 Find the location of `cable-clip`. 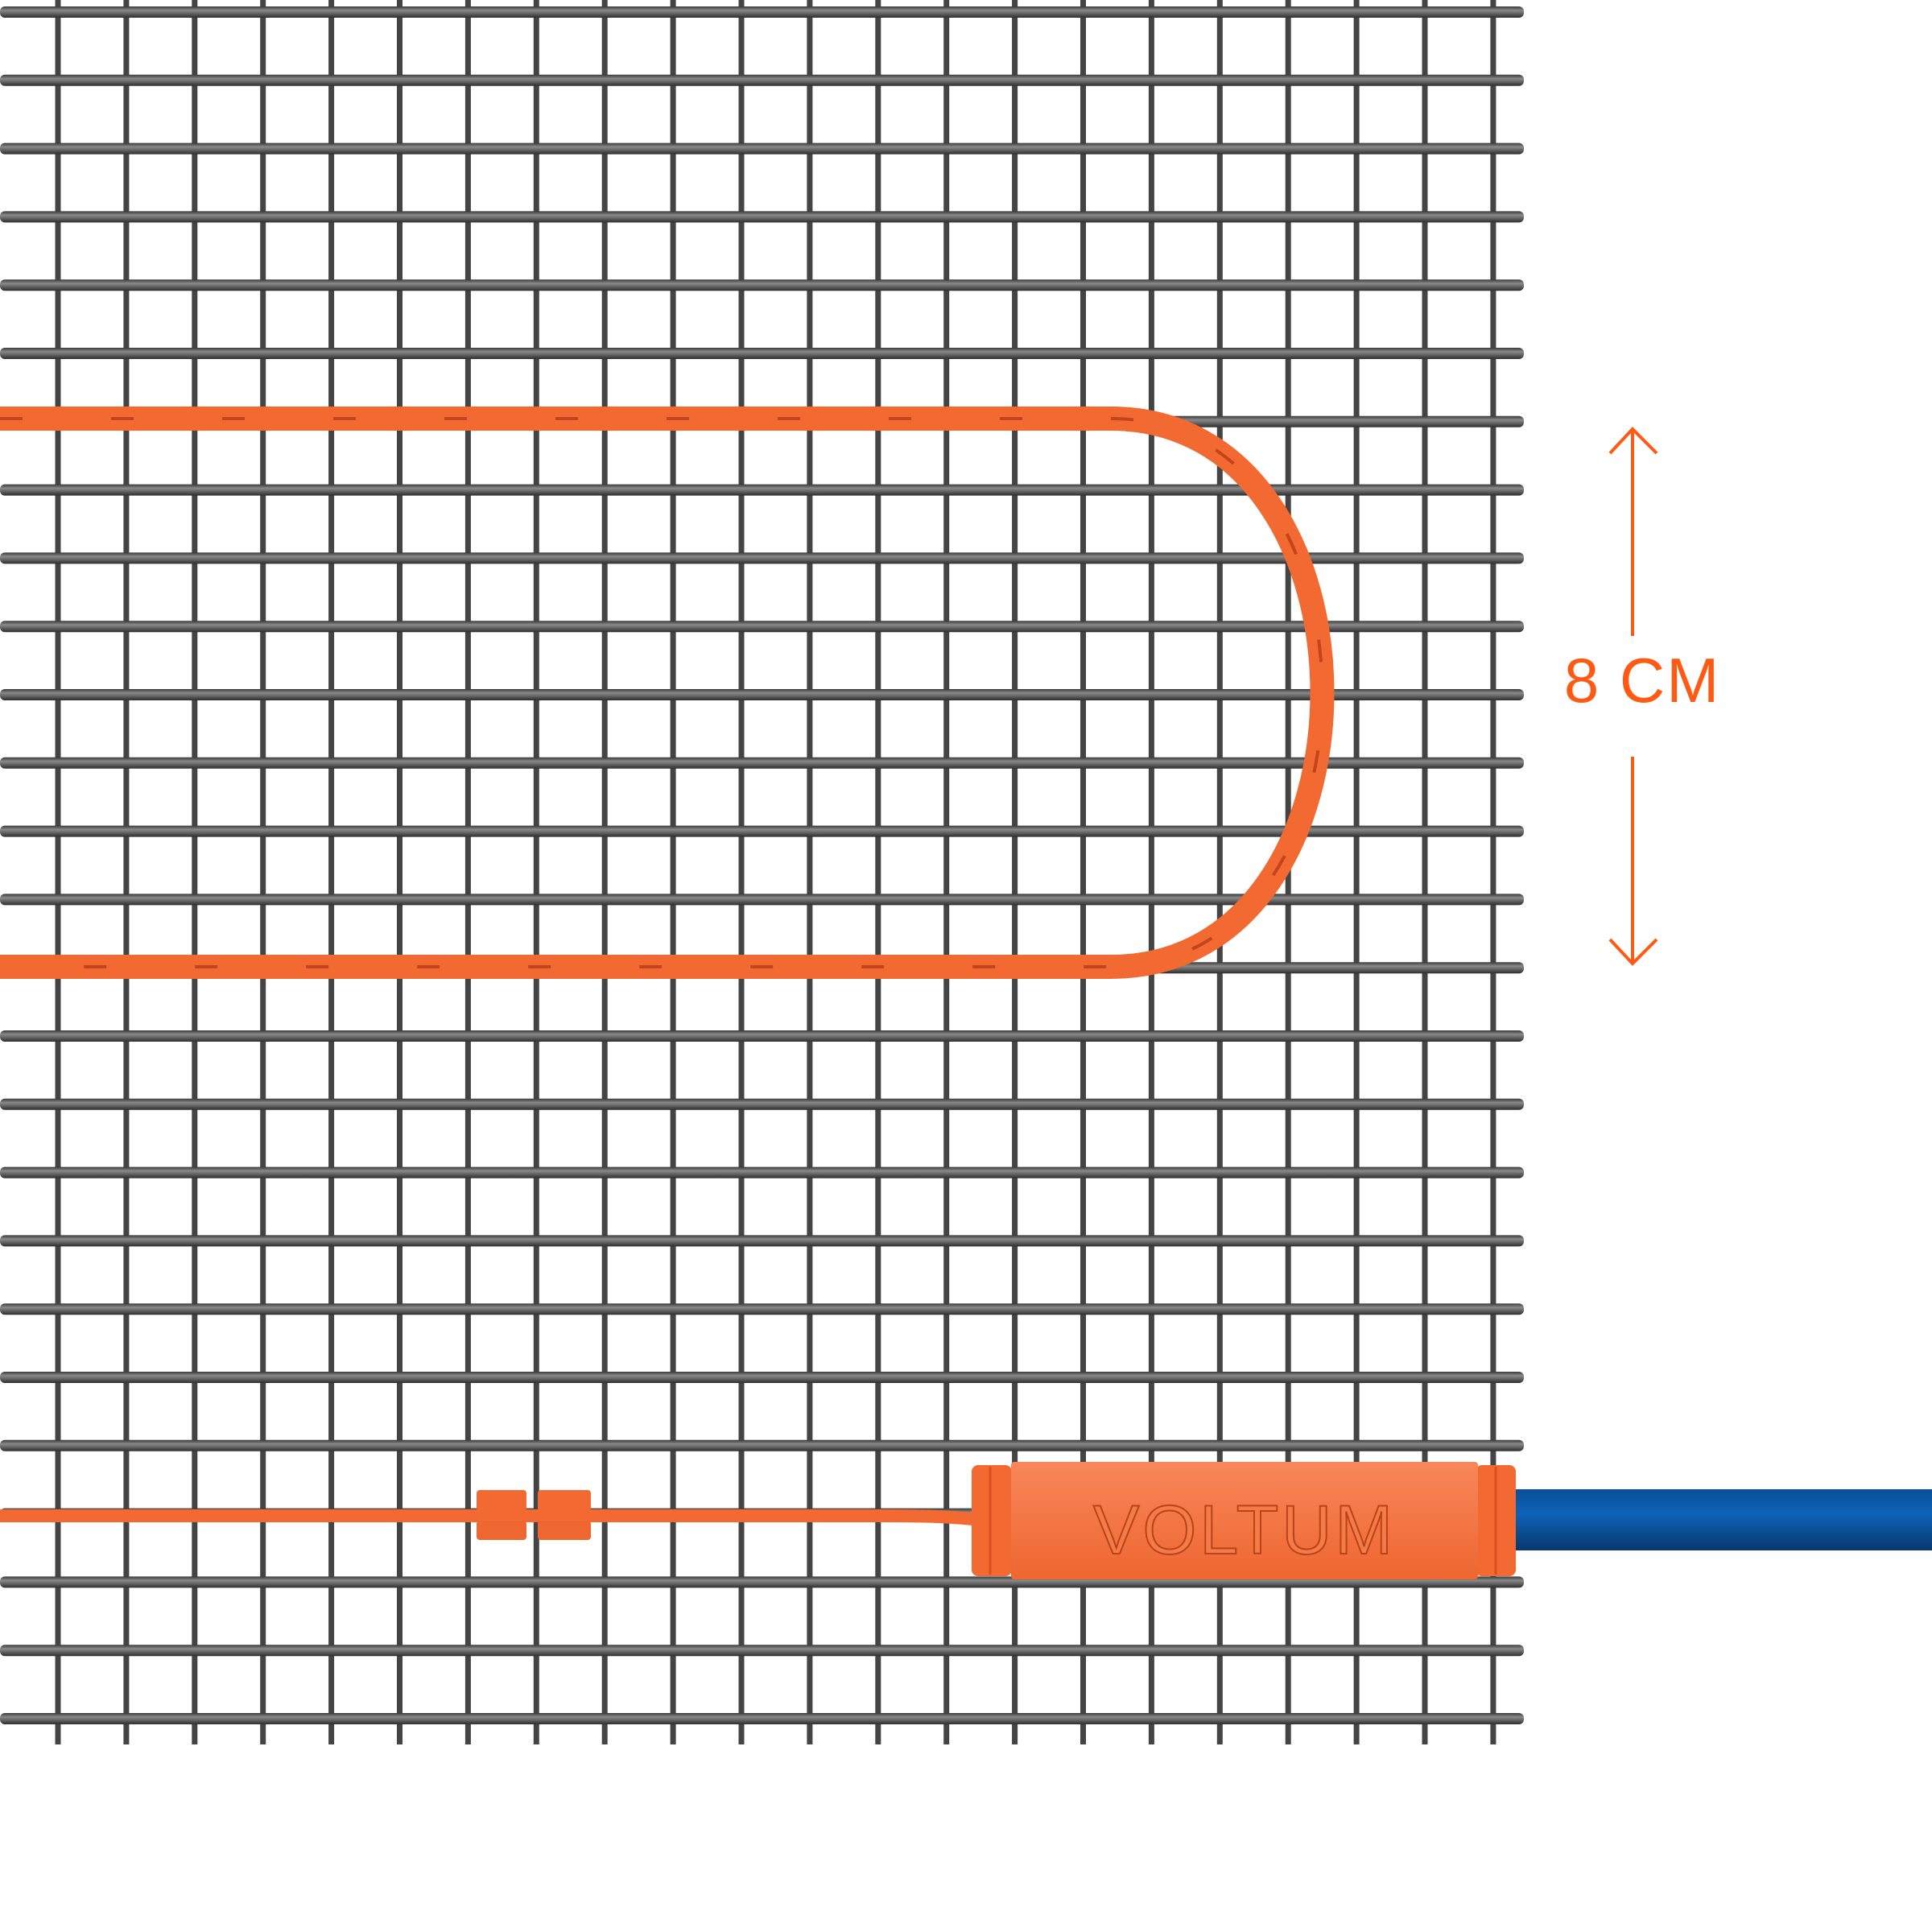

cable-clip is located at coordinates (534, 1515).